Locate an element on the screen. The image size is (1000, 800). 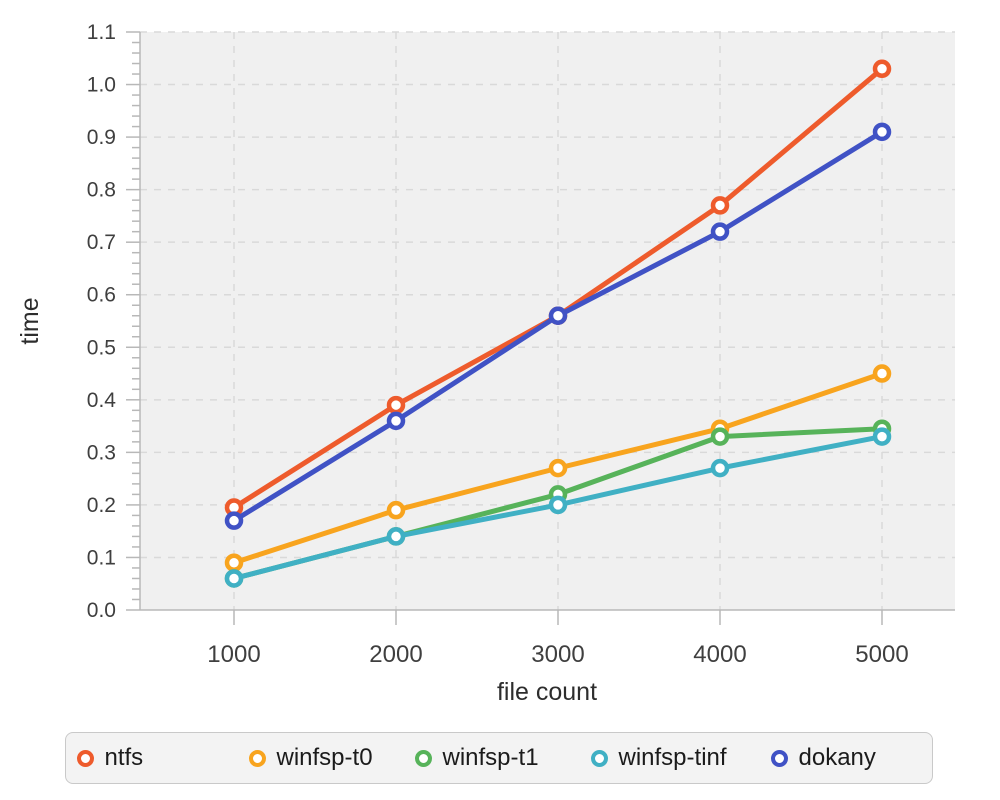
series-winfsp-tinf is located at coordinates (558, 507).